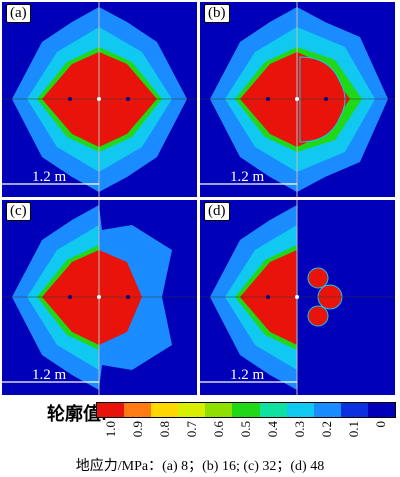 The height and width of the screenshot is (477, 400). Describe the element at coordinates (18, 211) in the screenshot. I see `panel-label-c: (c)` at that location.